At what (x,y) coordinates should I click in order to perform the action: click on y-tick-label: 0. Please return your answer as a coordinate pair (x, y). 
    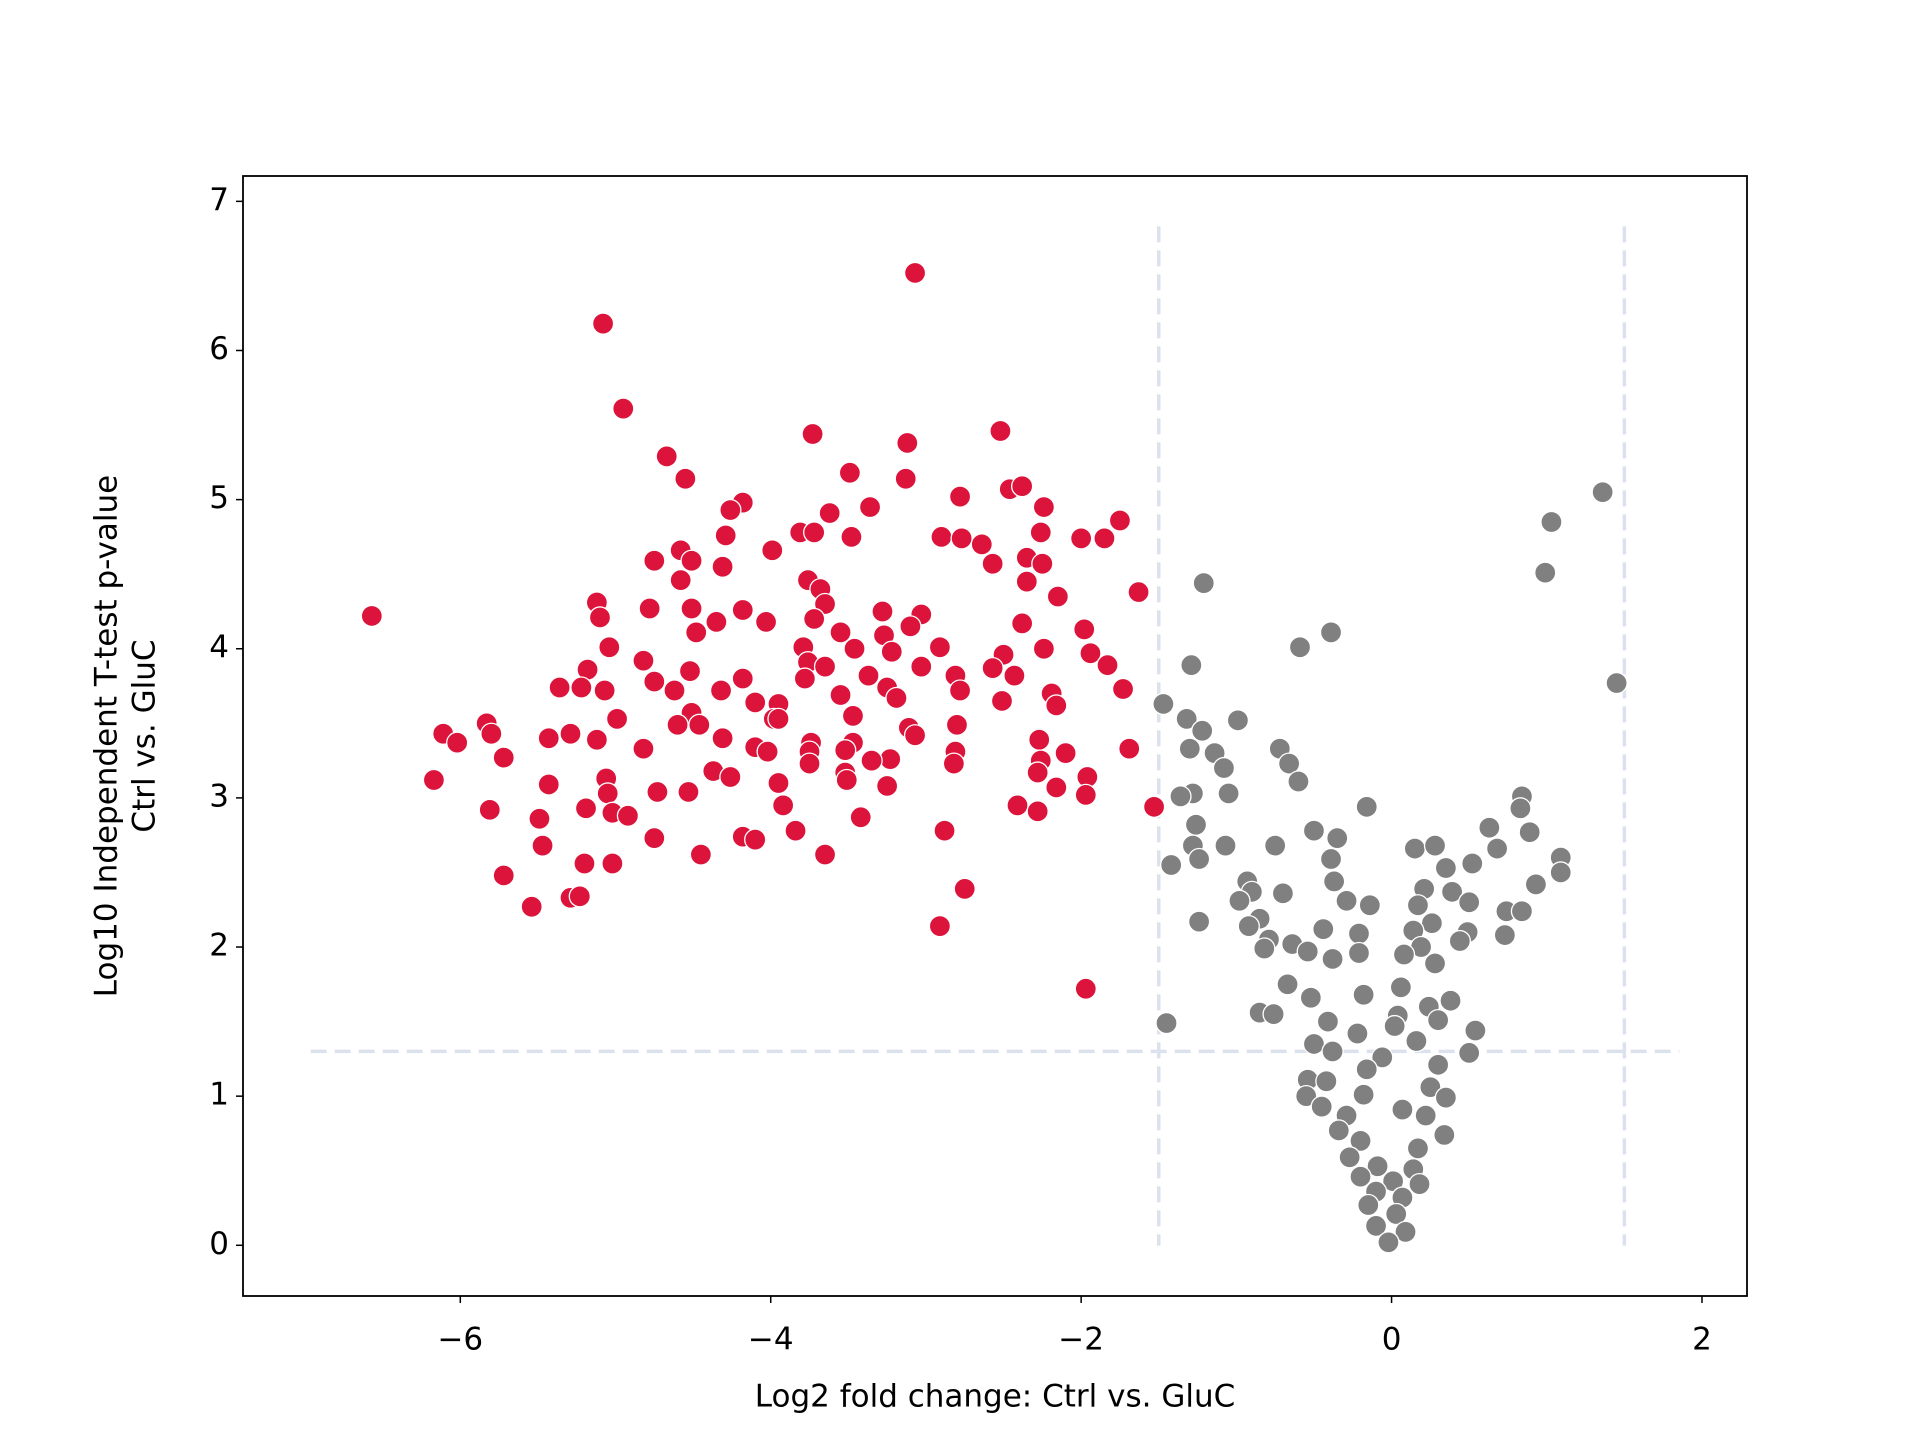
    Looking at the image, I should click on (219, 1244).